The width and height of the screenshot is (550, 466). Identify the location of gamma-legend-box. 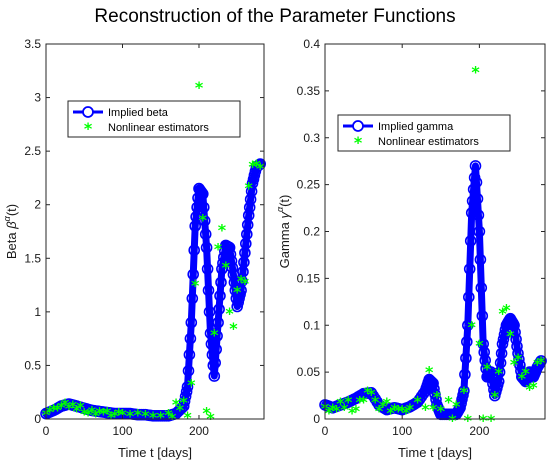
(424, 133).